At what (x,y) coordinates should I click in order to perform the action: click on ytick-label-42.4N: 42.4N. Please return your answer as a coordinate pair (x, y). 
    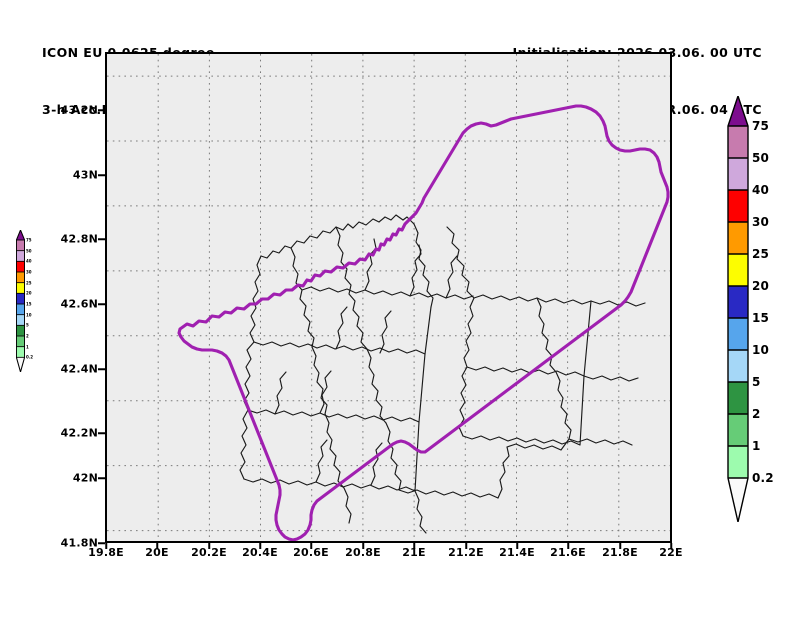
    Looking at the image, I should click on (79, 369).